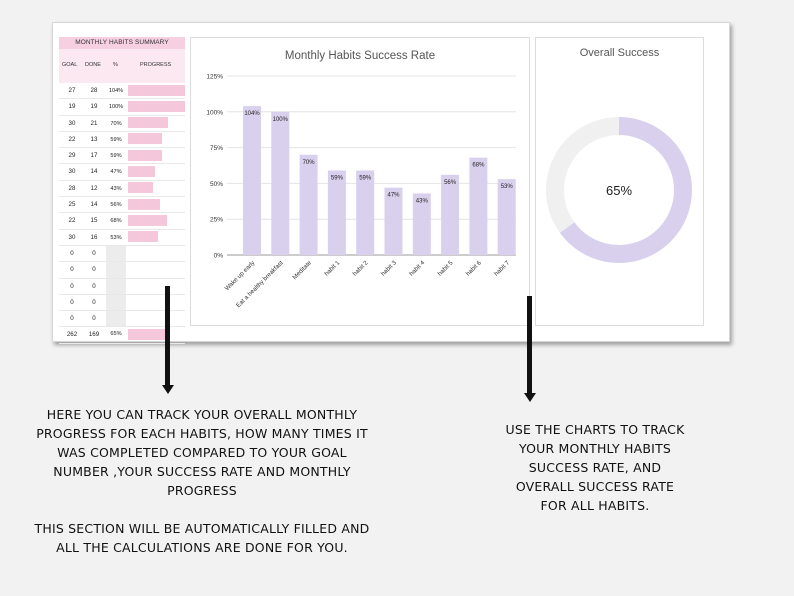 The width and height of the screenshot is (794, 596). What do you see at coordinates (122, 172) in the screenshot?
I see `summary-row: 30 14 47%` at bounding box center [122, 172].